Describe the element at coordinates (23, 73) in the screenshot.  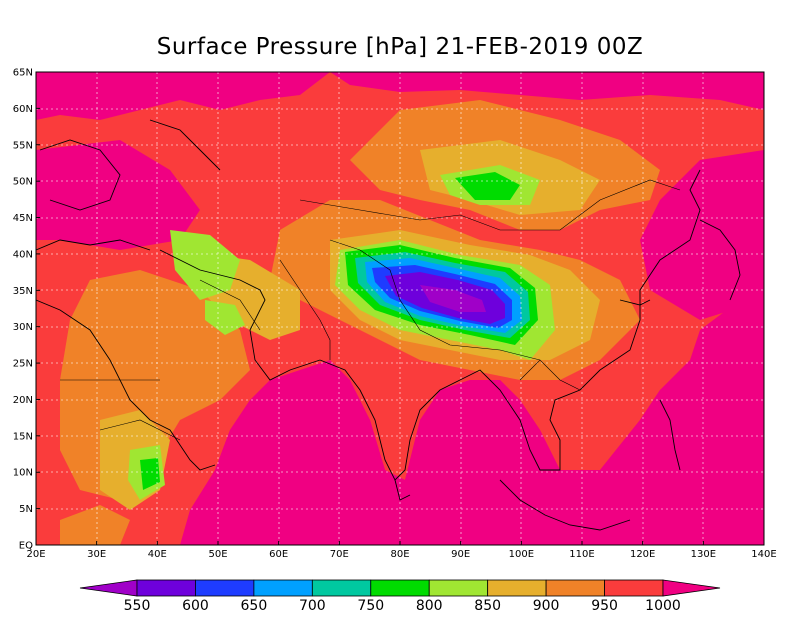
I see `lat-tick-label: 65N` at that location.